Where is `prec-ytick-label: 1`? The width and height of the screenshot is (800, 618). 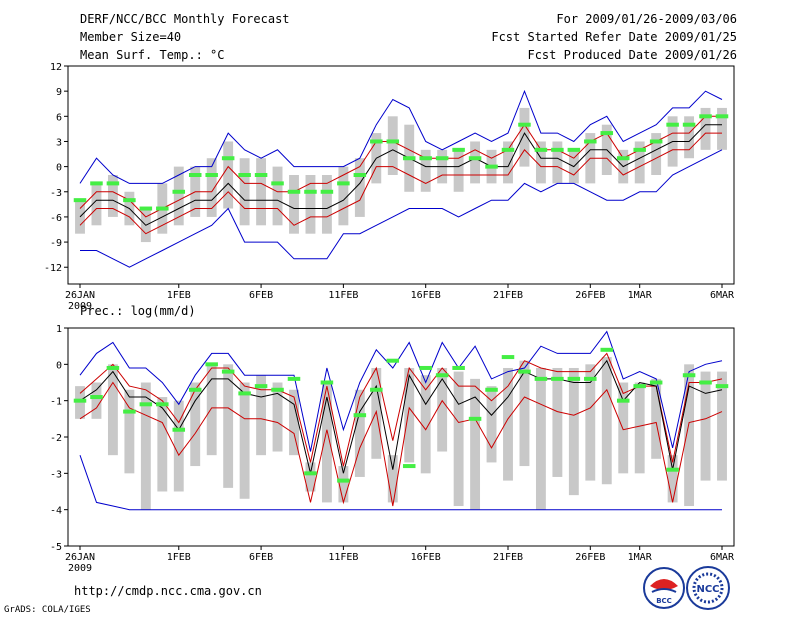
prec-ytick-label: 1 is located at coordinates (59, 329).